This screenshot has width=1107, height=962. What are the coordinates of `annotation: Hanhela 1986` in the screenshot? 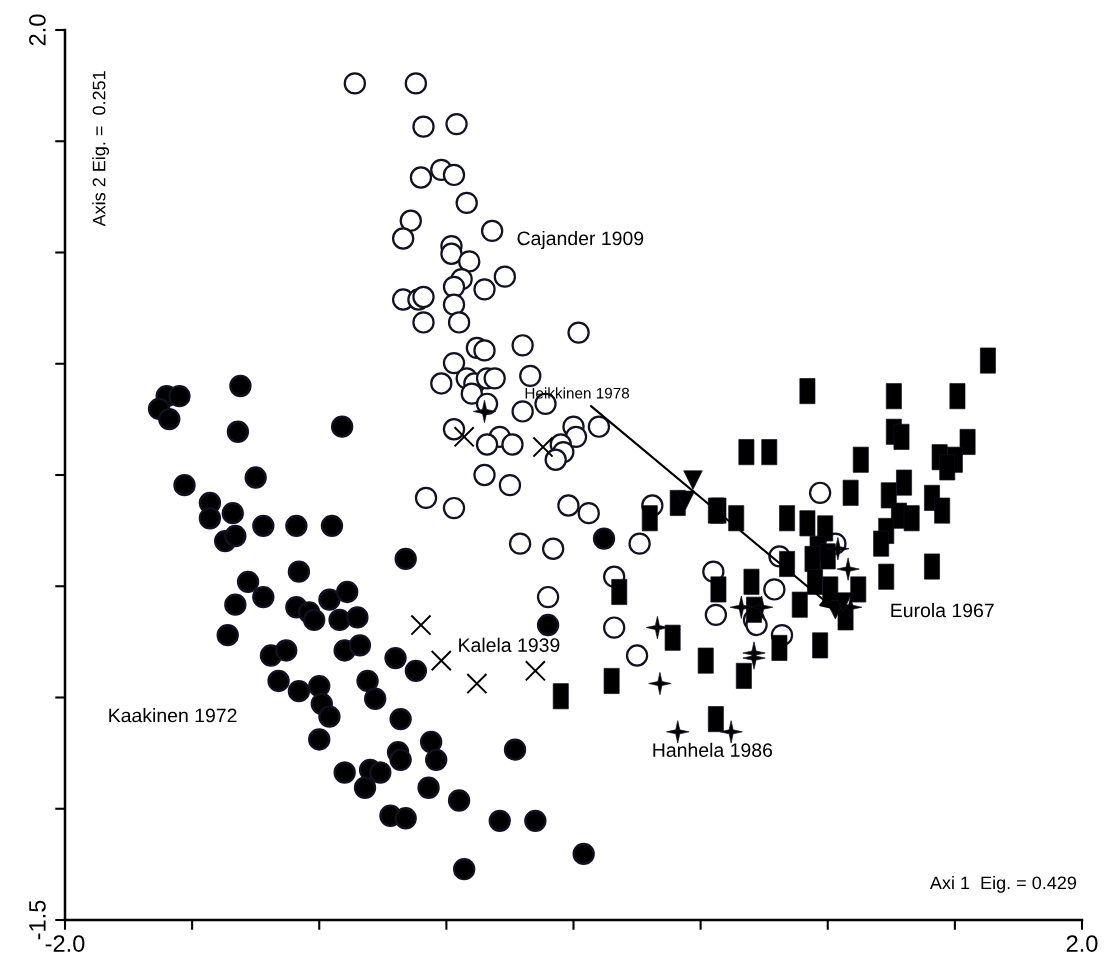 It's located at (713, 750).